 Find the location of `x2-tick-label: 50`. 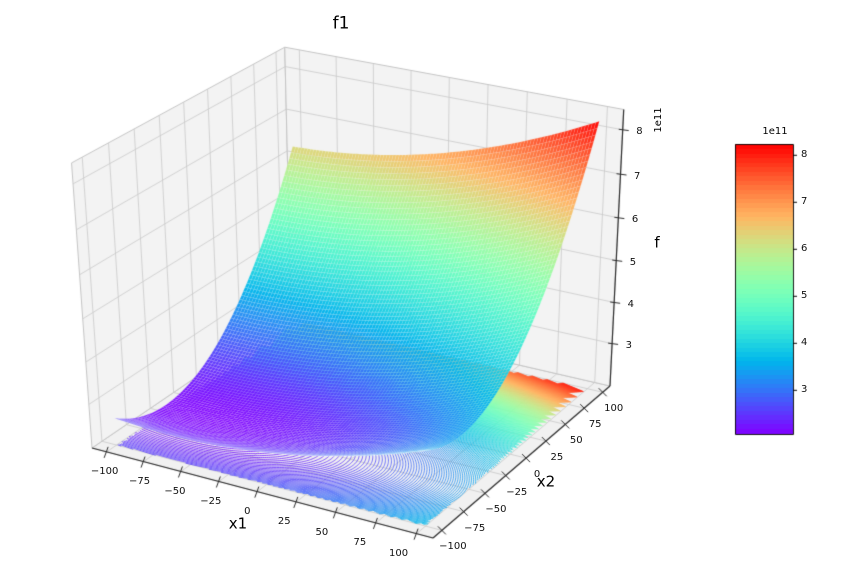

x2-tick-label: 50 is located at coordinates (576, 441).